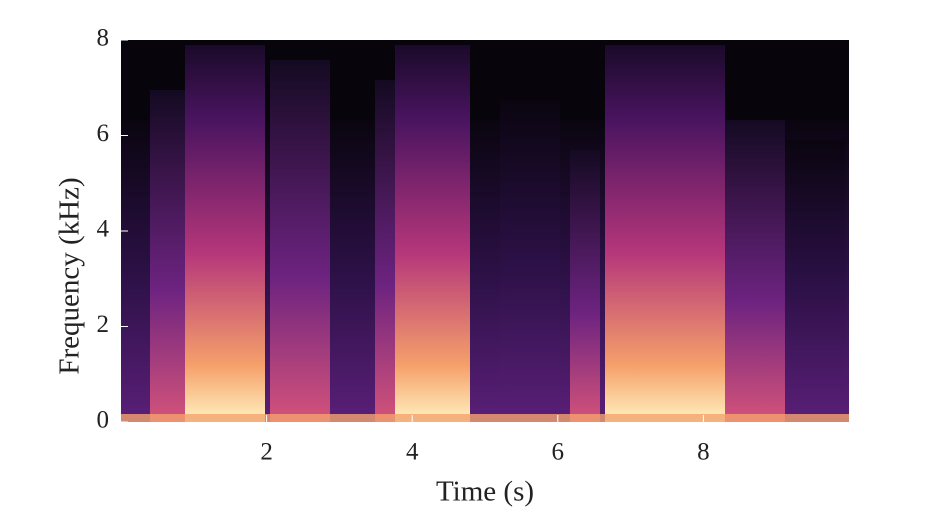 Image resolution: width=938 pixels, height=515 pixels. I want to click on y-tick-label: 2, so click(103, 324).